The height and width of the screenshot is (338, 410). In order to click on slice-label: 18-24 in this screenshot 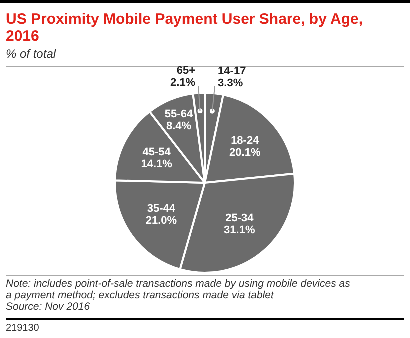, I will do `click(245, 140)`.